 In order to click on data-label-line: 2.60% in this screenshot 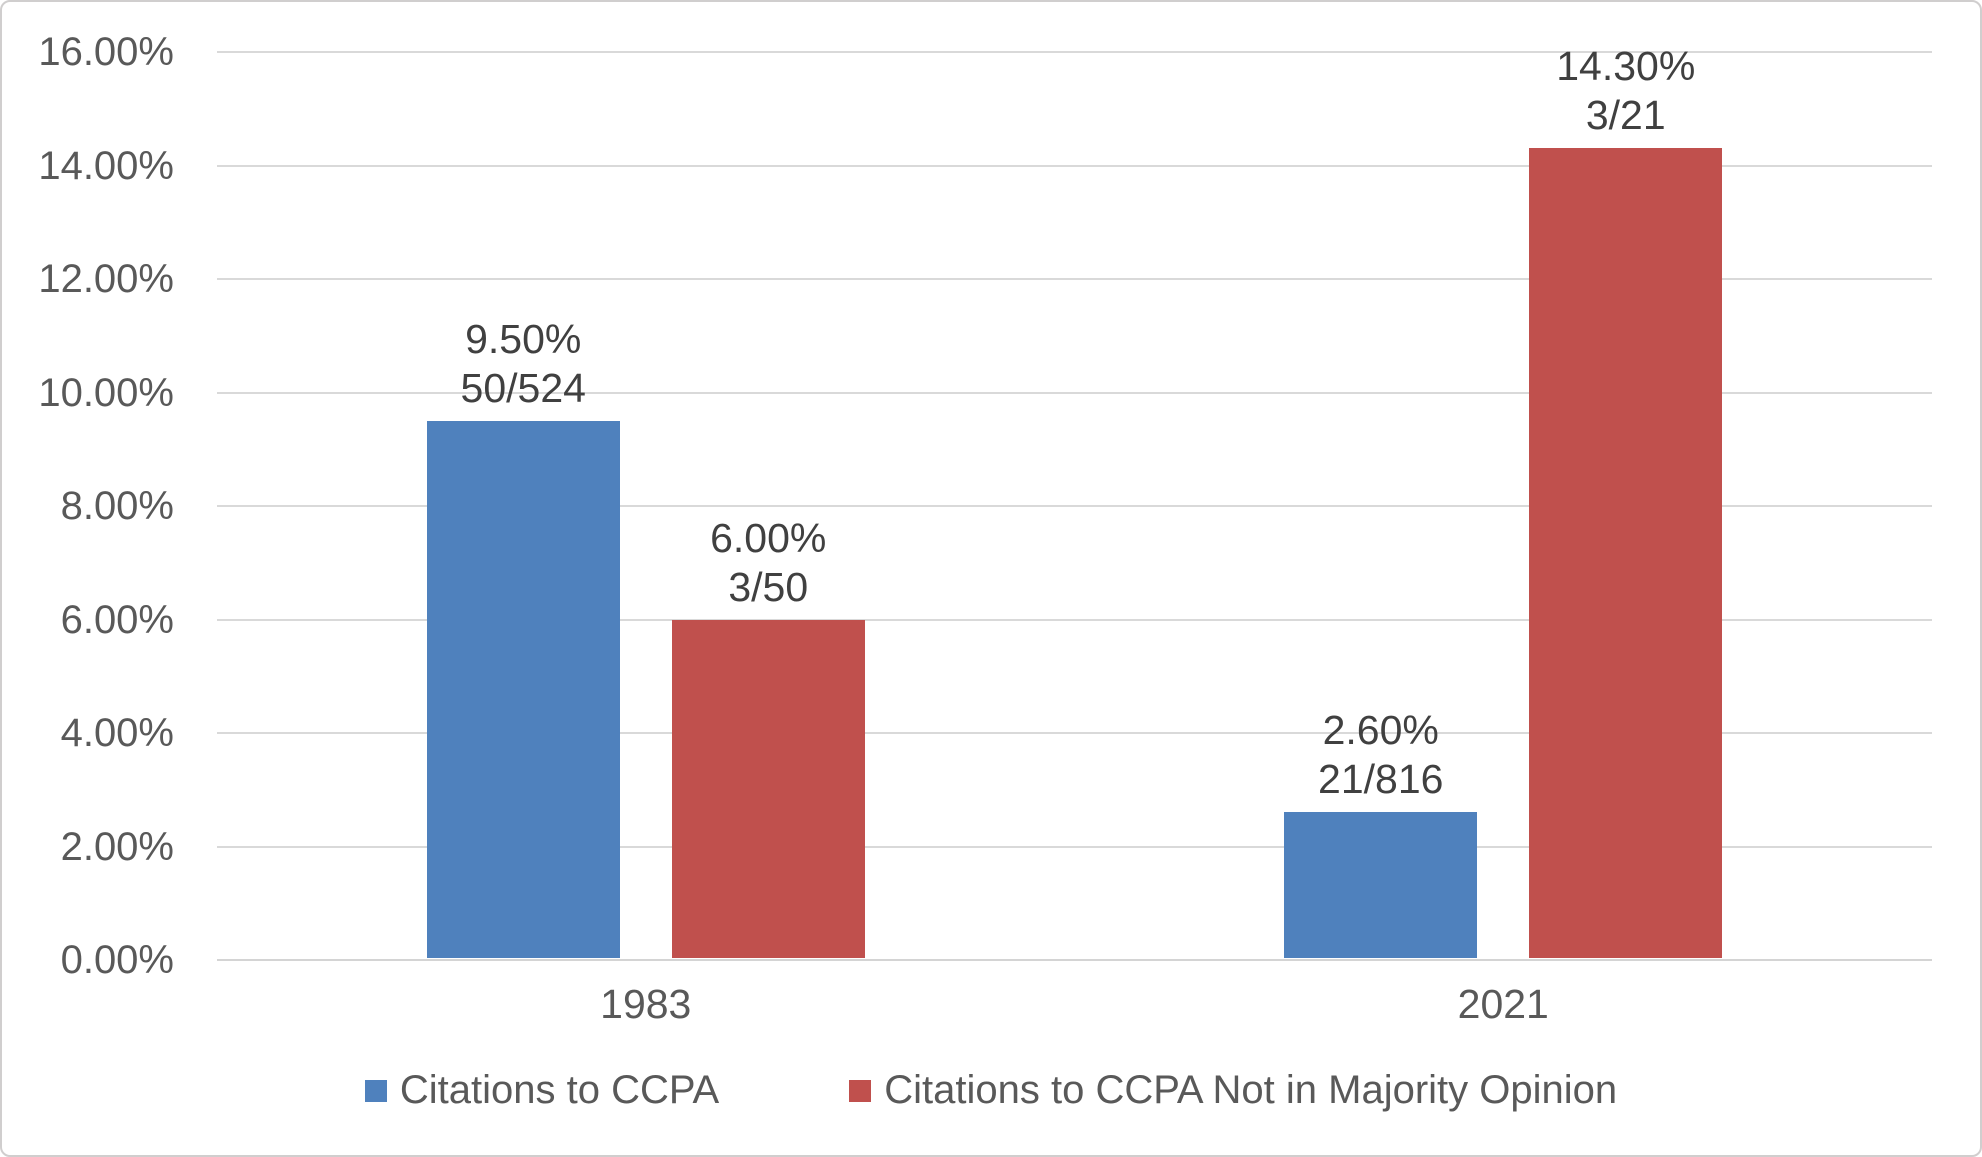, I will do `click(1380, 730)`.